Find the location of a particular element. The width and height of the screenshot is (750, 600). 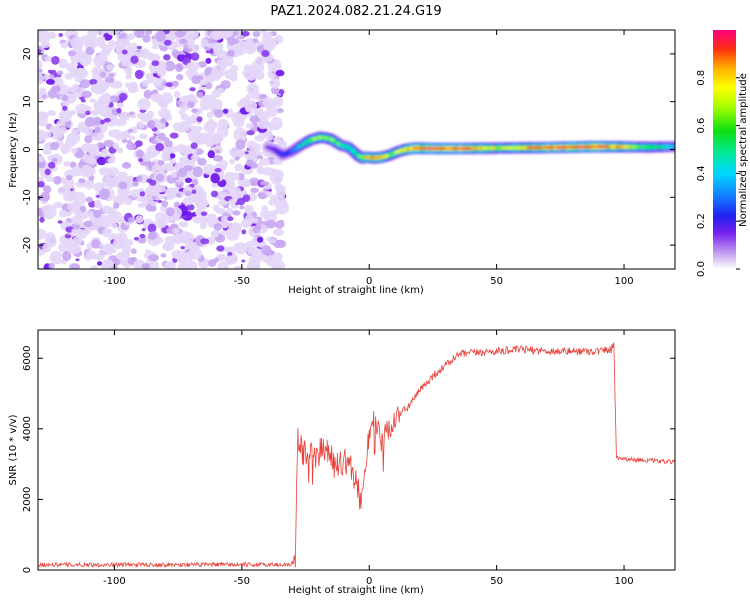

spectrogram-x-axis-label: Height of straight line (km) is located at coordinates (356, 290).